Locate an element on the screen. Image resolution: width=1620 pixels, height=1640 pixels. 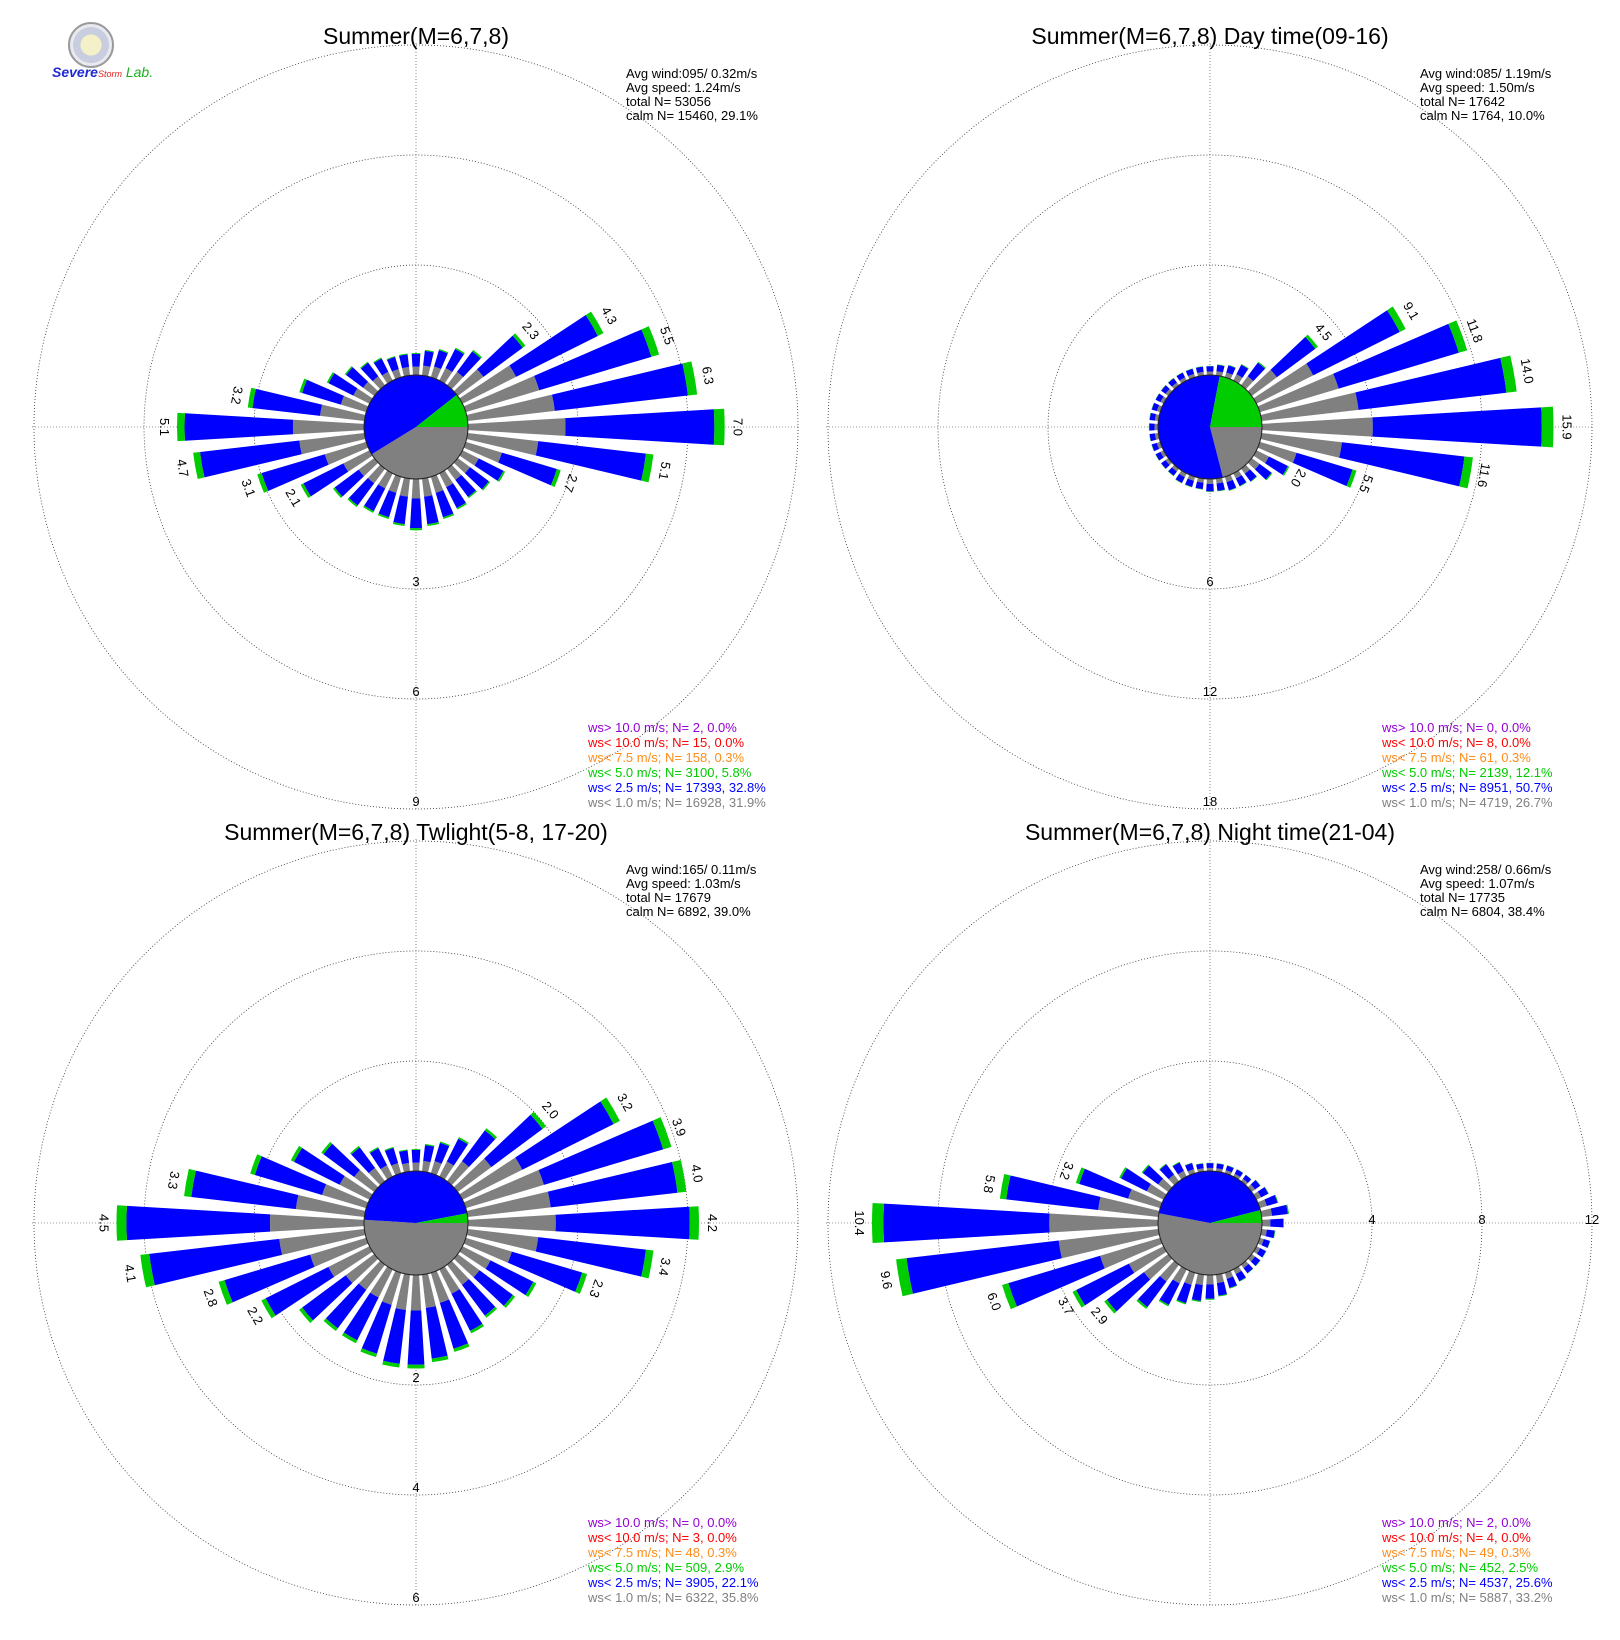
ring-tick-label: 3 is located at coordinates (415, 581).